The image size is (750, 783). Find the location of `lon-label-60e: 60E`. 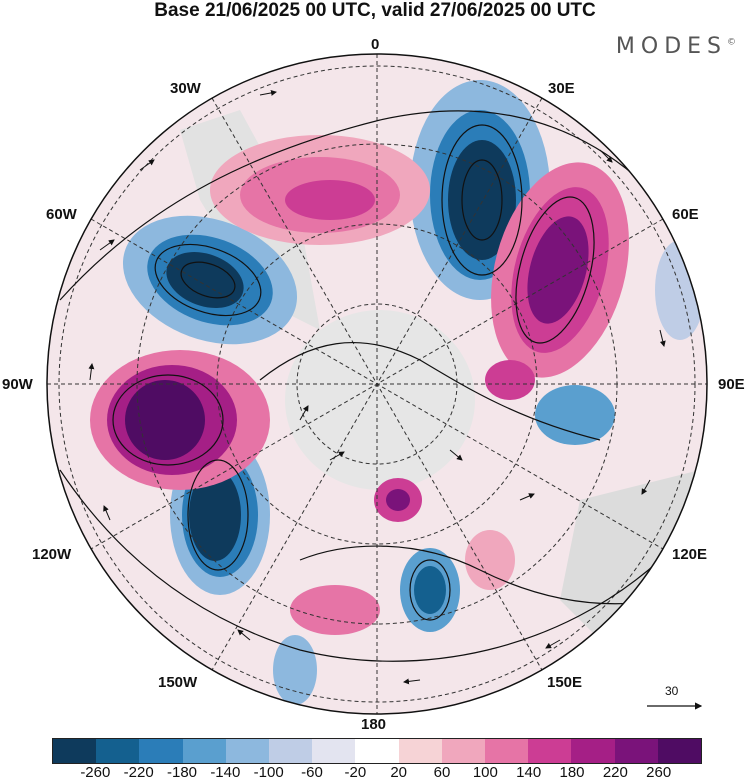

lon-label-60e: 60E is located at coordinates (685, 214).